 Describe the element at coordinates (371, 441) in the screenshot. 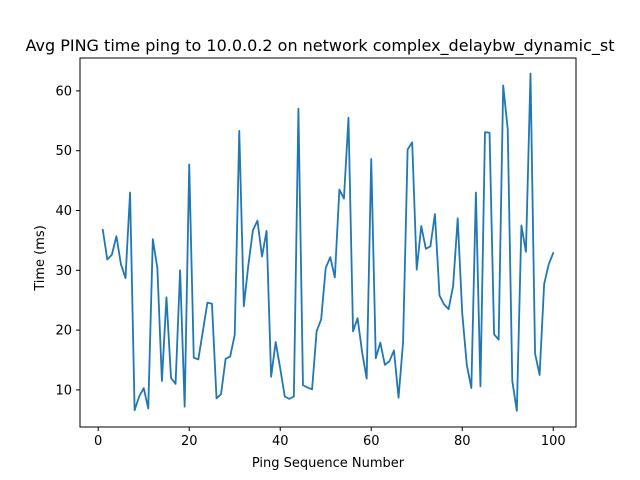

I see `x-tick-label: 60` at that location.